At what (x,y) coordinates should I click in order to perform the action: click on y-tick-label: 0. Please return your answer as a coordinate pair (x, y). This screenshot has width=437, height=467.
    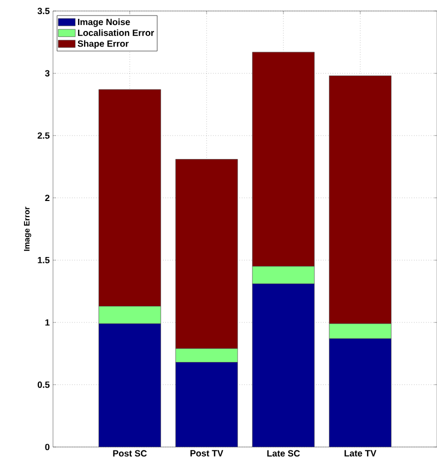
    Looking at the image, I should click on (47, 447).